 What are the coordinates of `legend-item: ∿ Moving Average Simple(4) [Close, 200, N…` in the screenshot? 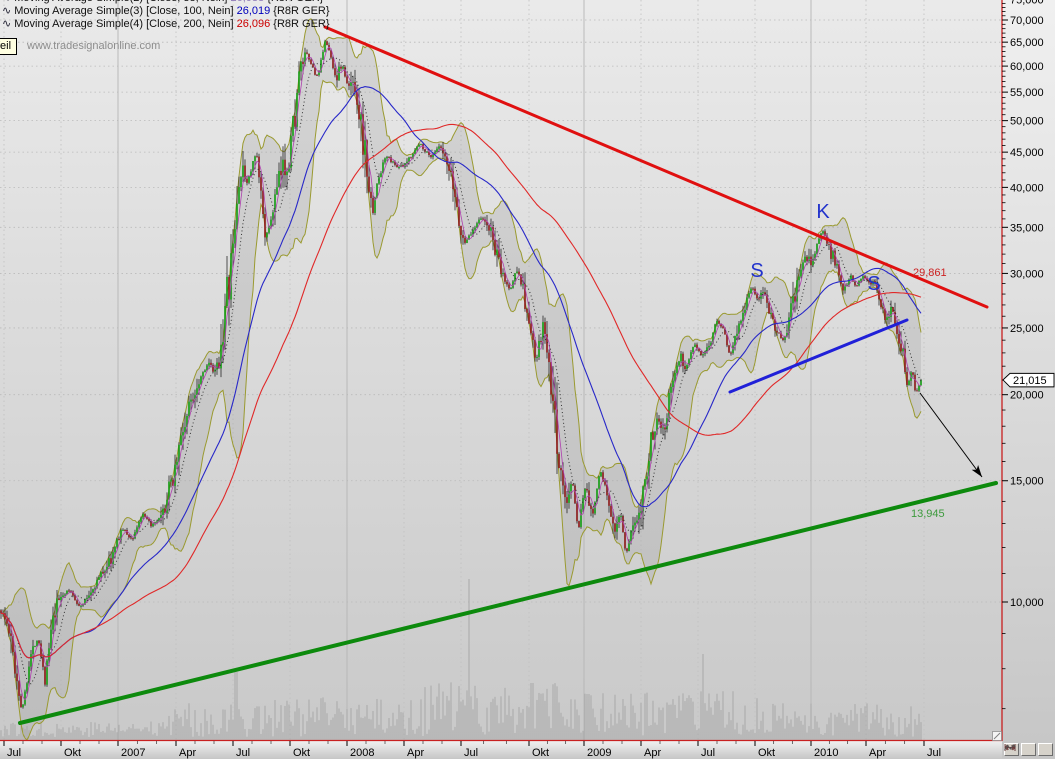 It's located at (166, 24).